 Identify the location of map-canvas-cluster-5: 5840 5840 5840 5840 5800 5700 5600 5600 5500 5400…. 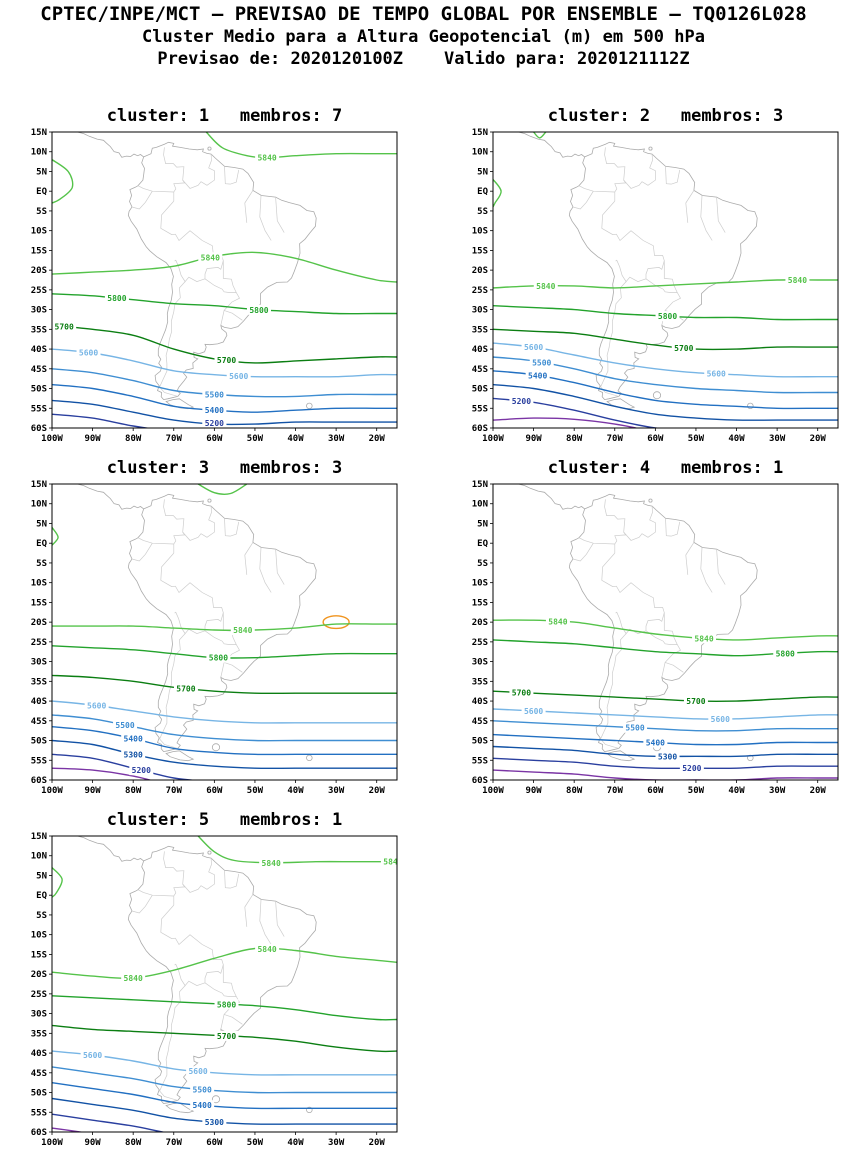
(214, 990).